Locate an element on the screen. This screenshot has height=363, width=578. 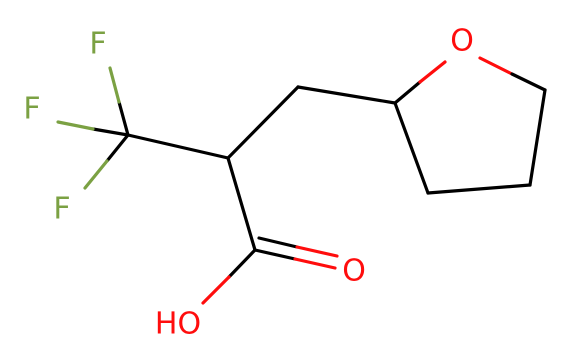
atom-label: HO is located at coordinates (178, 324).